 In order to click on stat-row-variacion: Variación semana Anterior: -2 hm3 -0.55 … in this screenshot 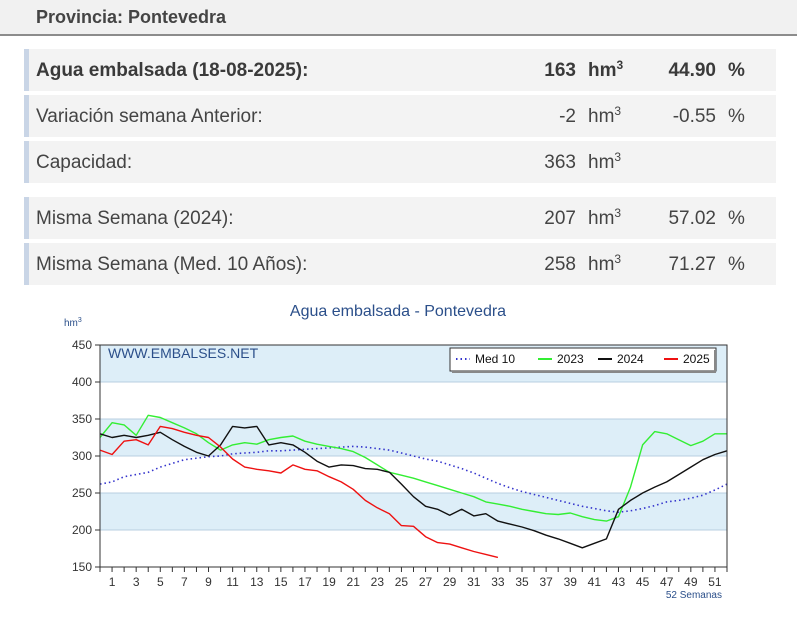, I will do `click(400, 116)`.